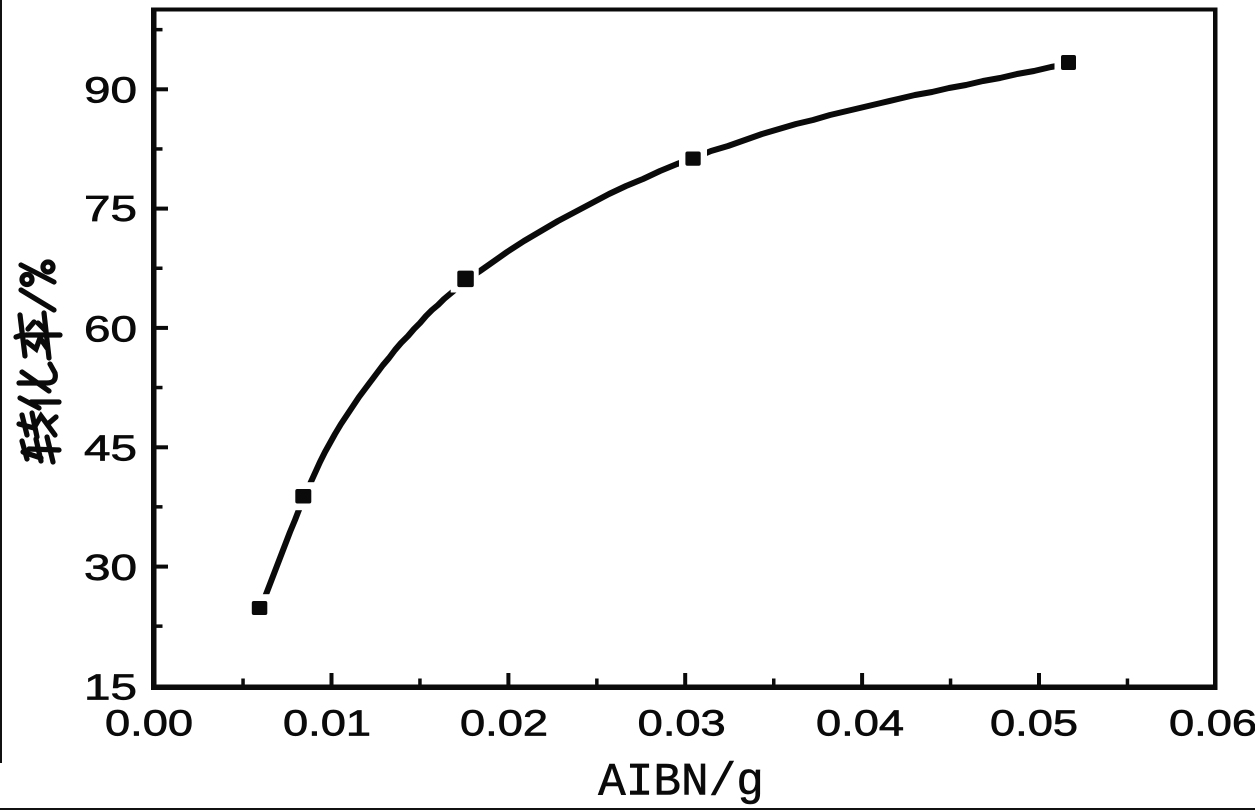 This screenshot has height=810, width=1255. What do you see at coordinates (681, 783) in the screenshot?
I see `svg-text: AIBN/g` at bounding box center [681, 783].